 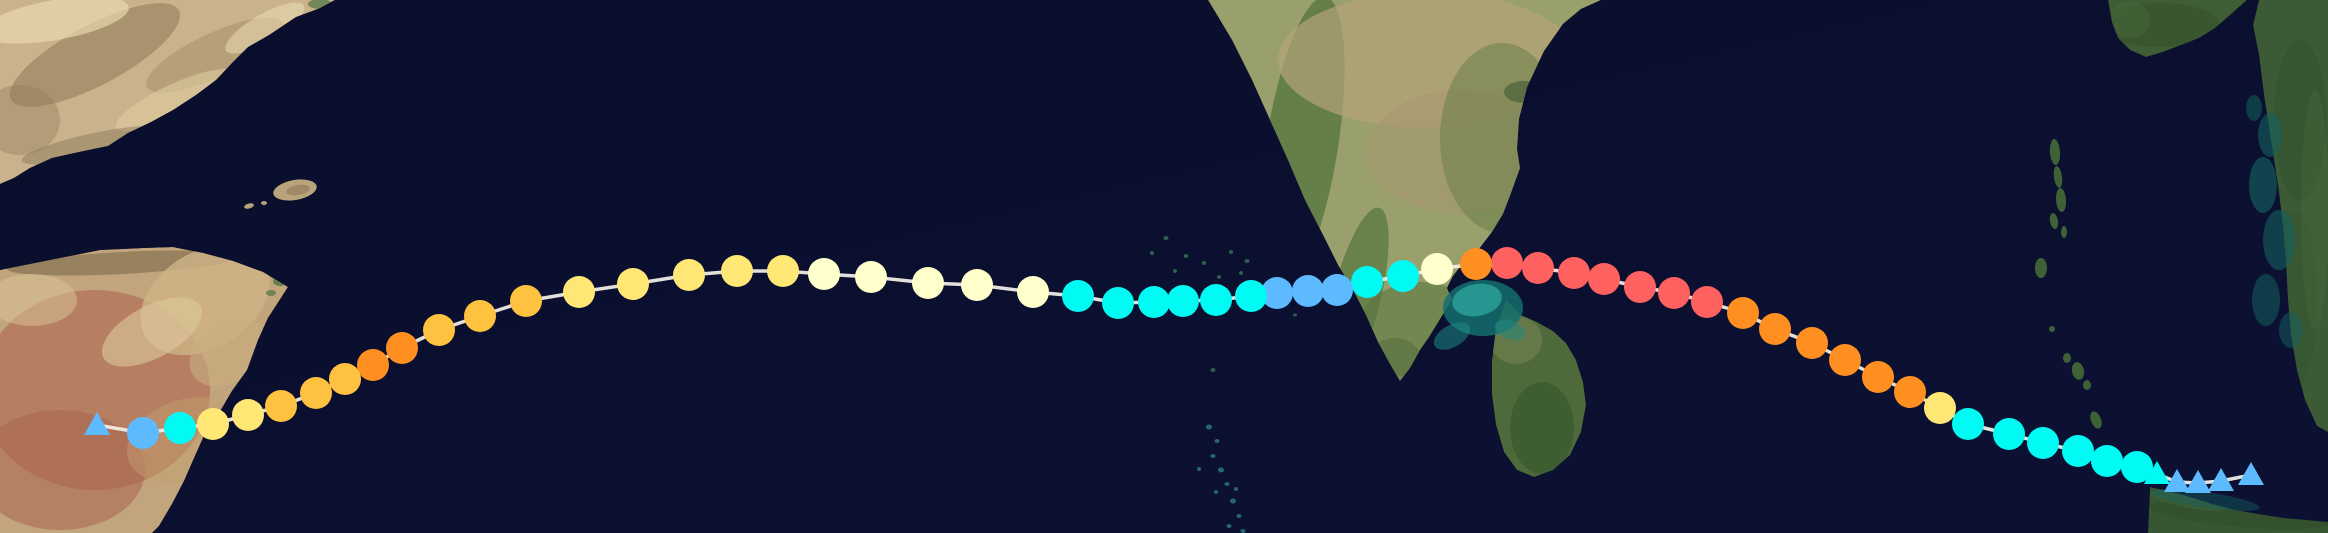 I want to click on island-socotra, so click(x=249, y=206).